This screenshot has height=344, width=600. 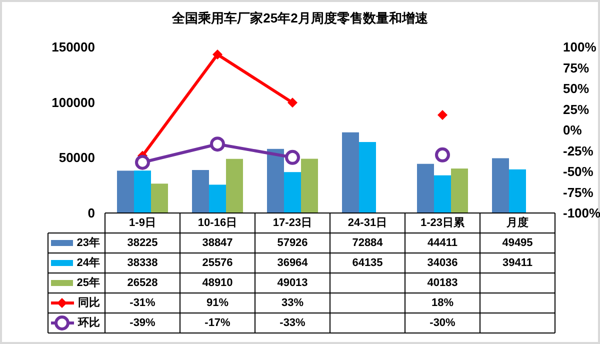 I want to click on data-label: 18%, so click(x=442, y=303).